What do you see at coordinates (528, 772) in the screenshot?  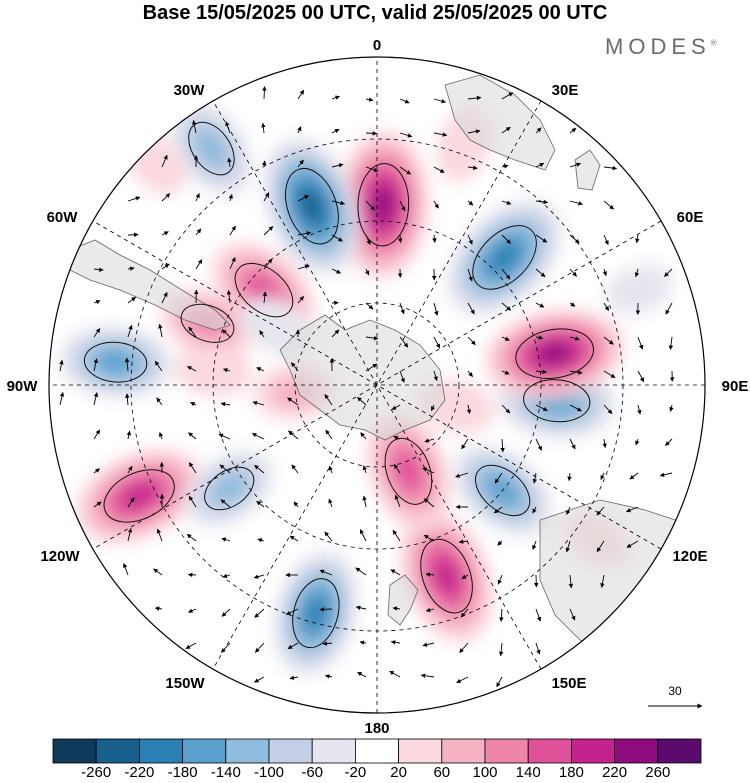 I see `colorbar-tick-label: 140` at bounding box center [528, 772].